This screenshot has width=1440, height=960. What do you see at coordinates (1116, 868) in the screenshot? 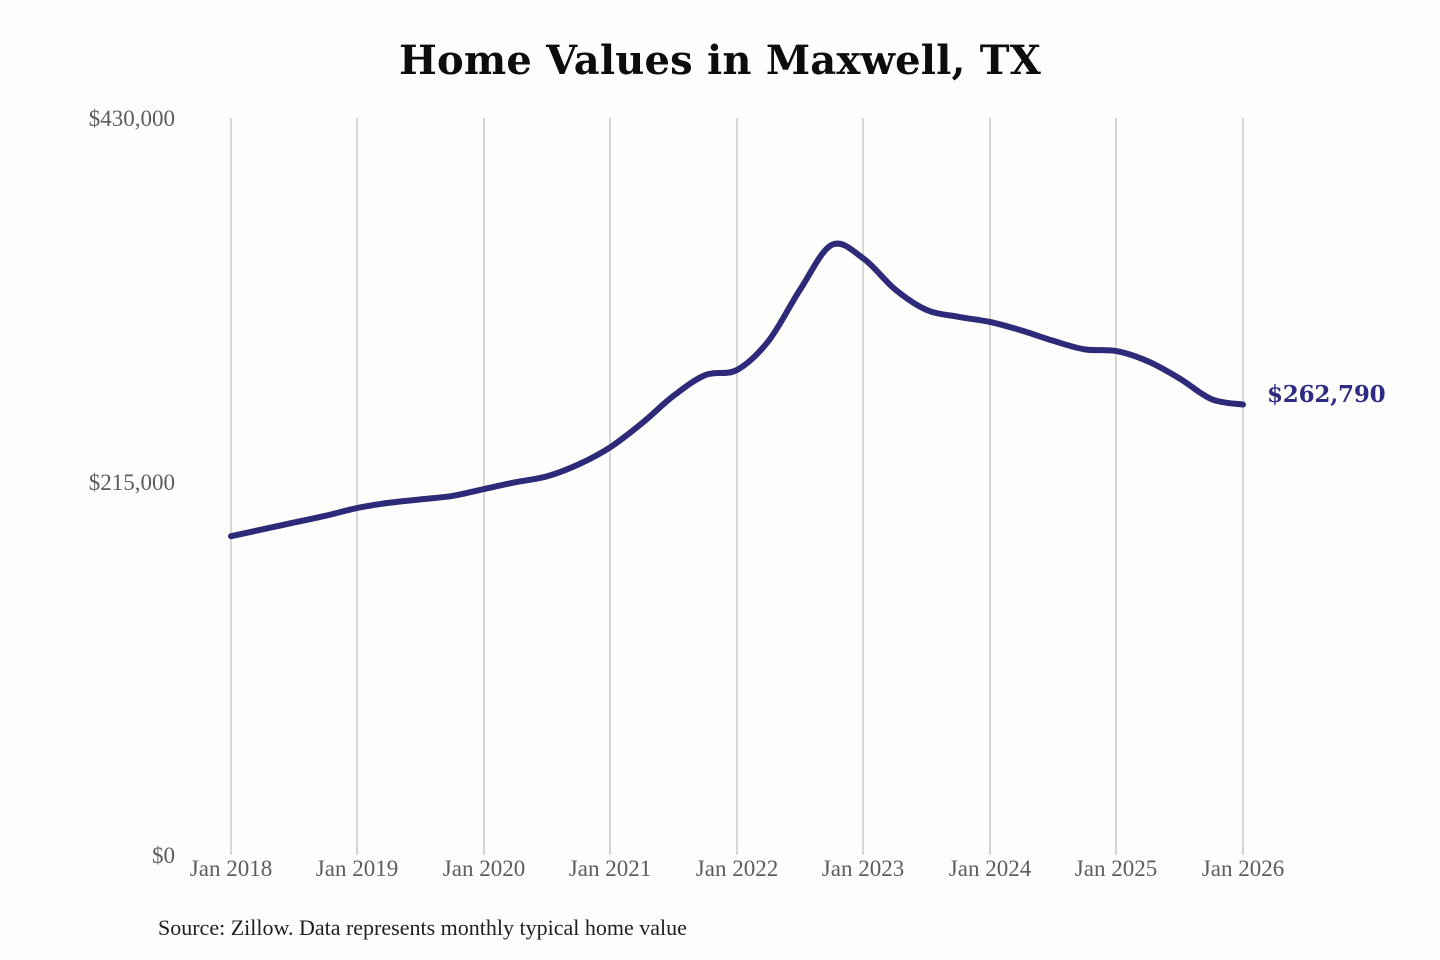
I see `xtick-label-jan-2025: Jan 2025` at bounding box center [1116, 868].